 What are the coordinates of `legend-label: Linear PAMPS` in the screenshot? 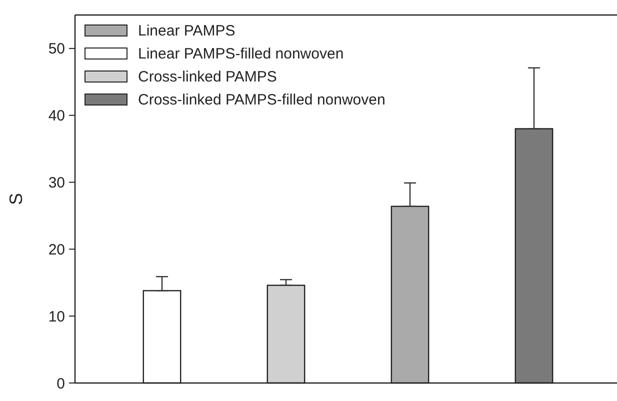 It's located at (187, 31).